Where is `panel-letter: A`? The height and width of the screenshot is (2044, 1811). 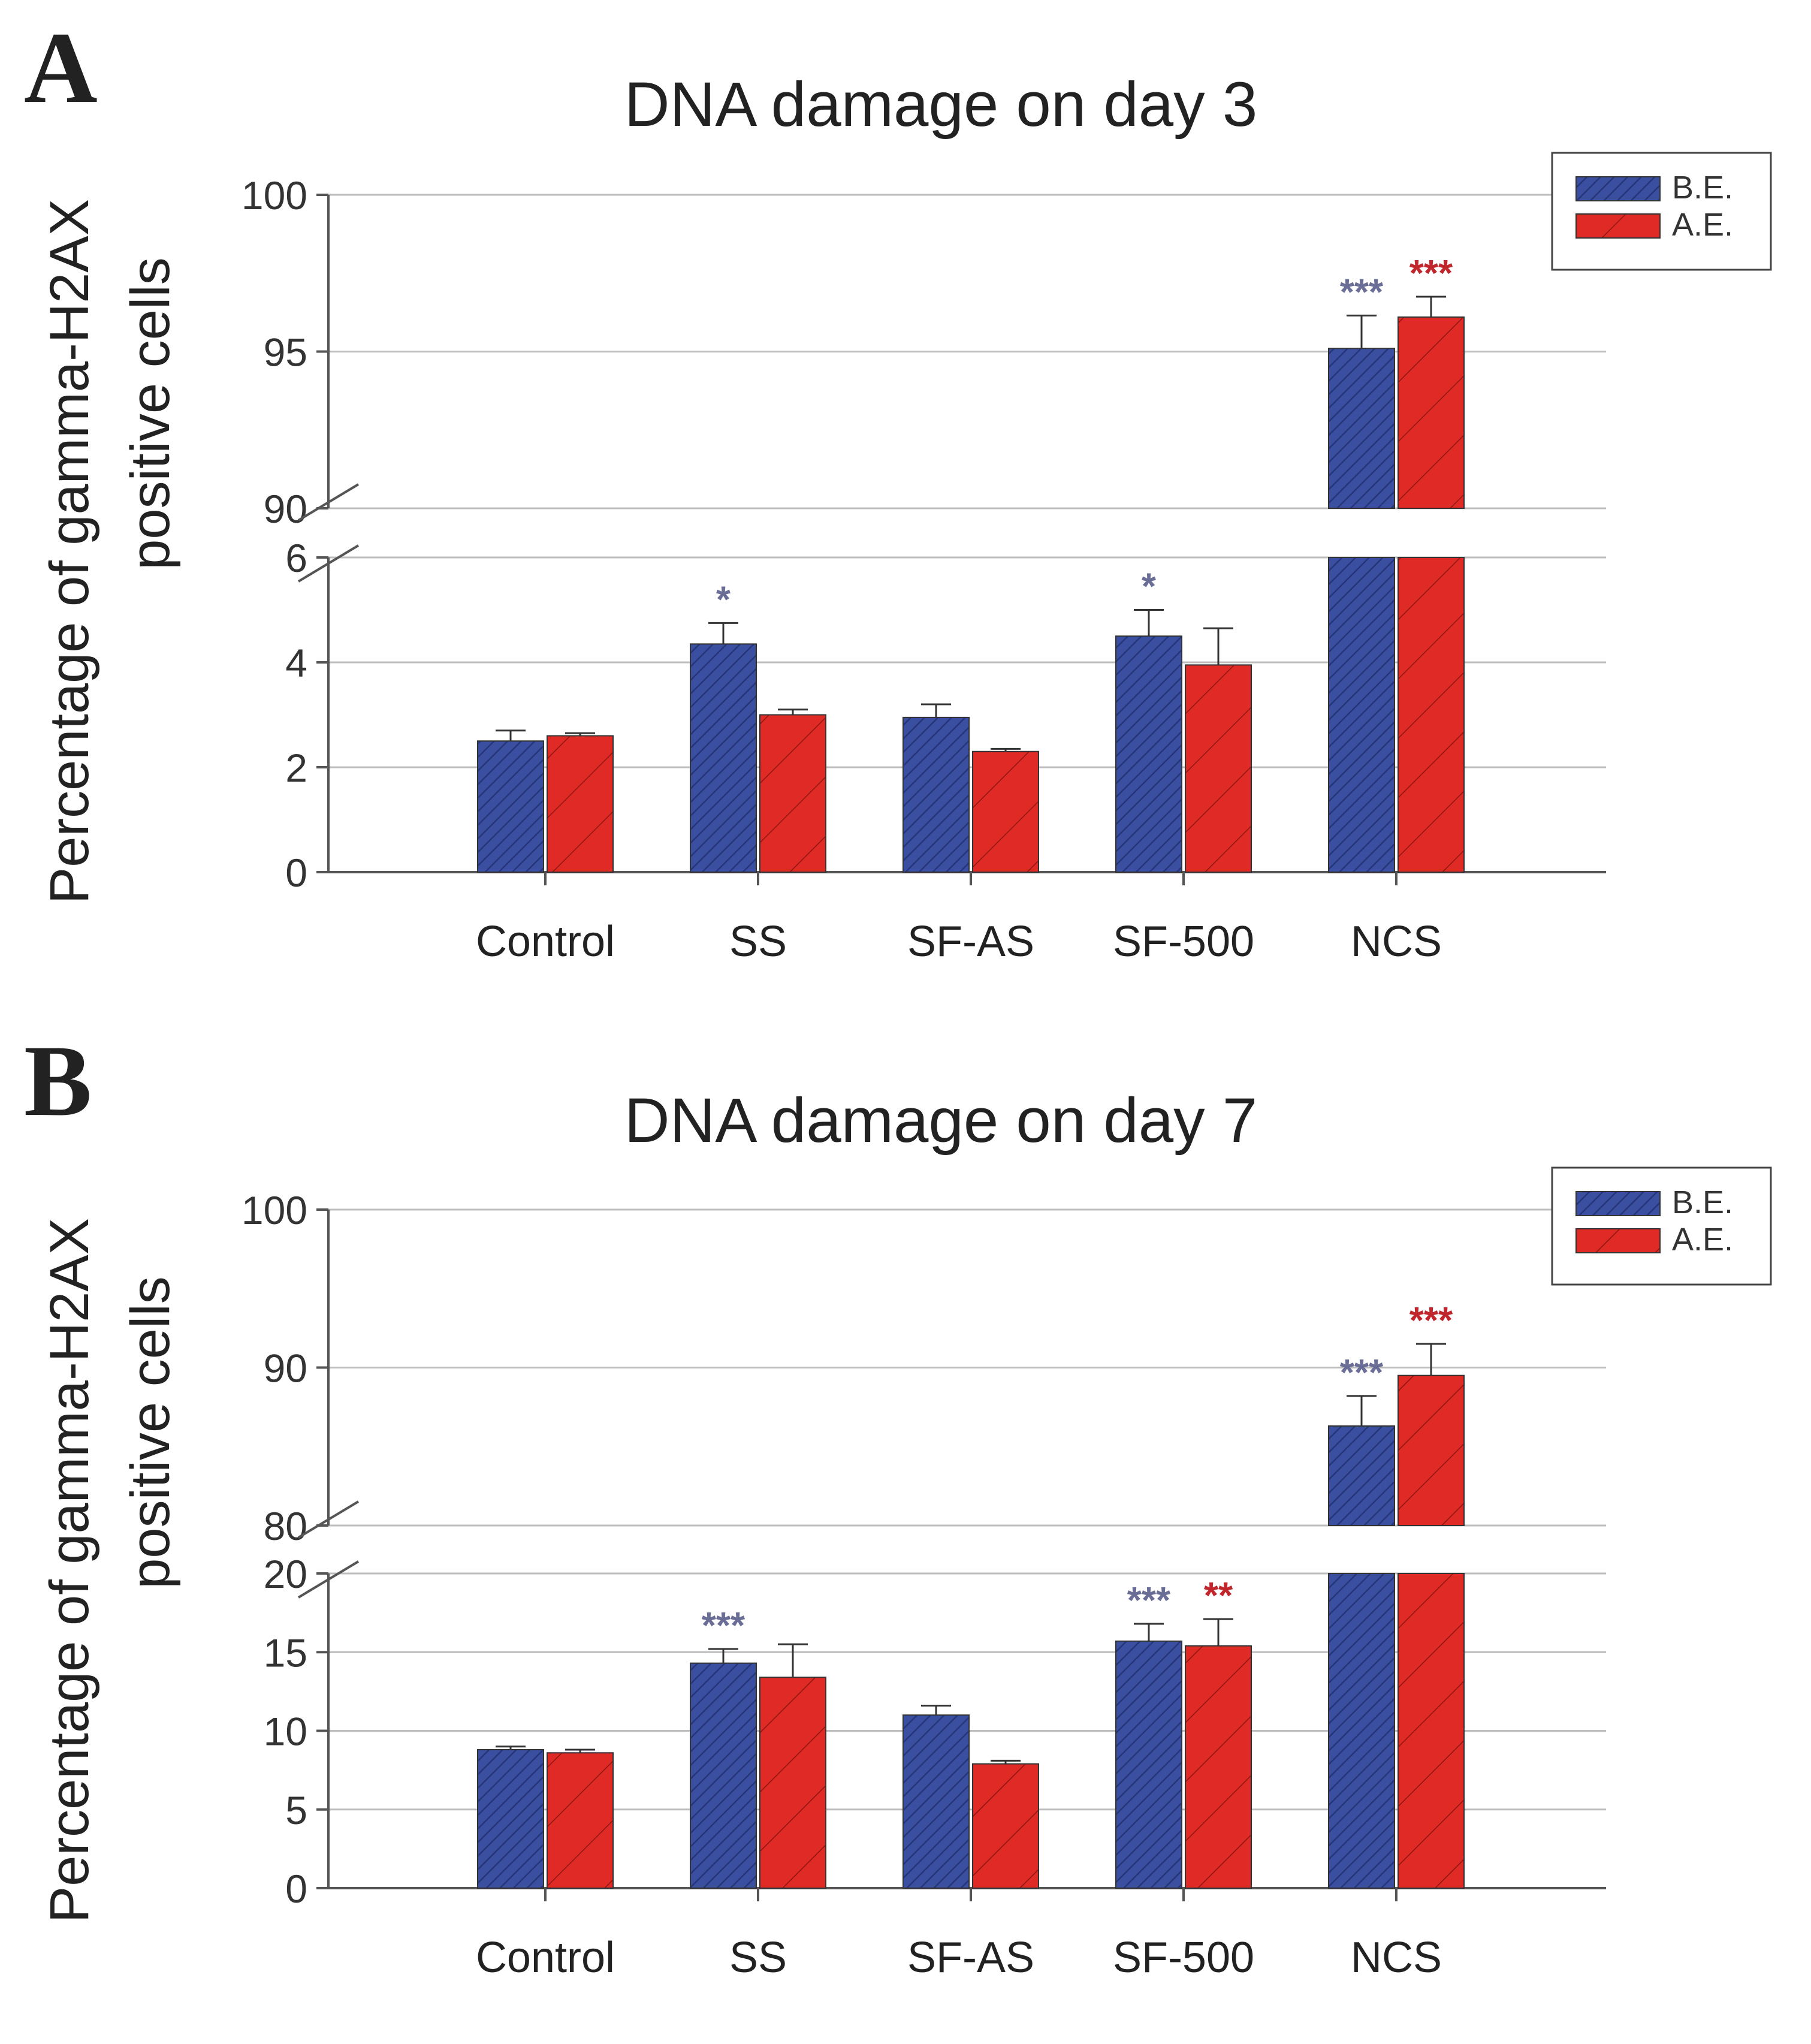 panel-letter: A is located at coordinates (61, 67).